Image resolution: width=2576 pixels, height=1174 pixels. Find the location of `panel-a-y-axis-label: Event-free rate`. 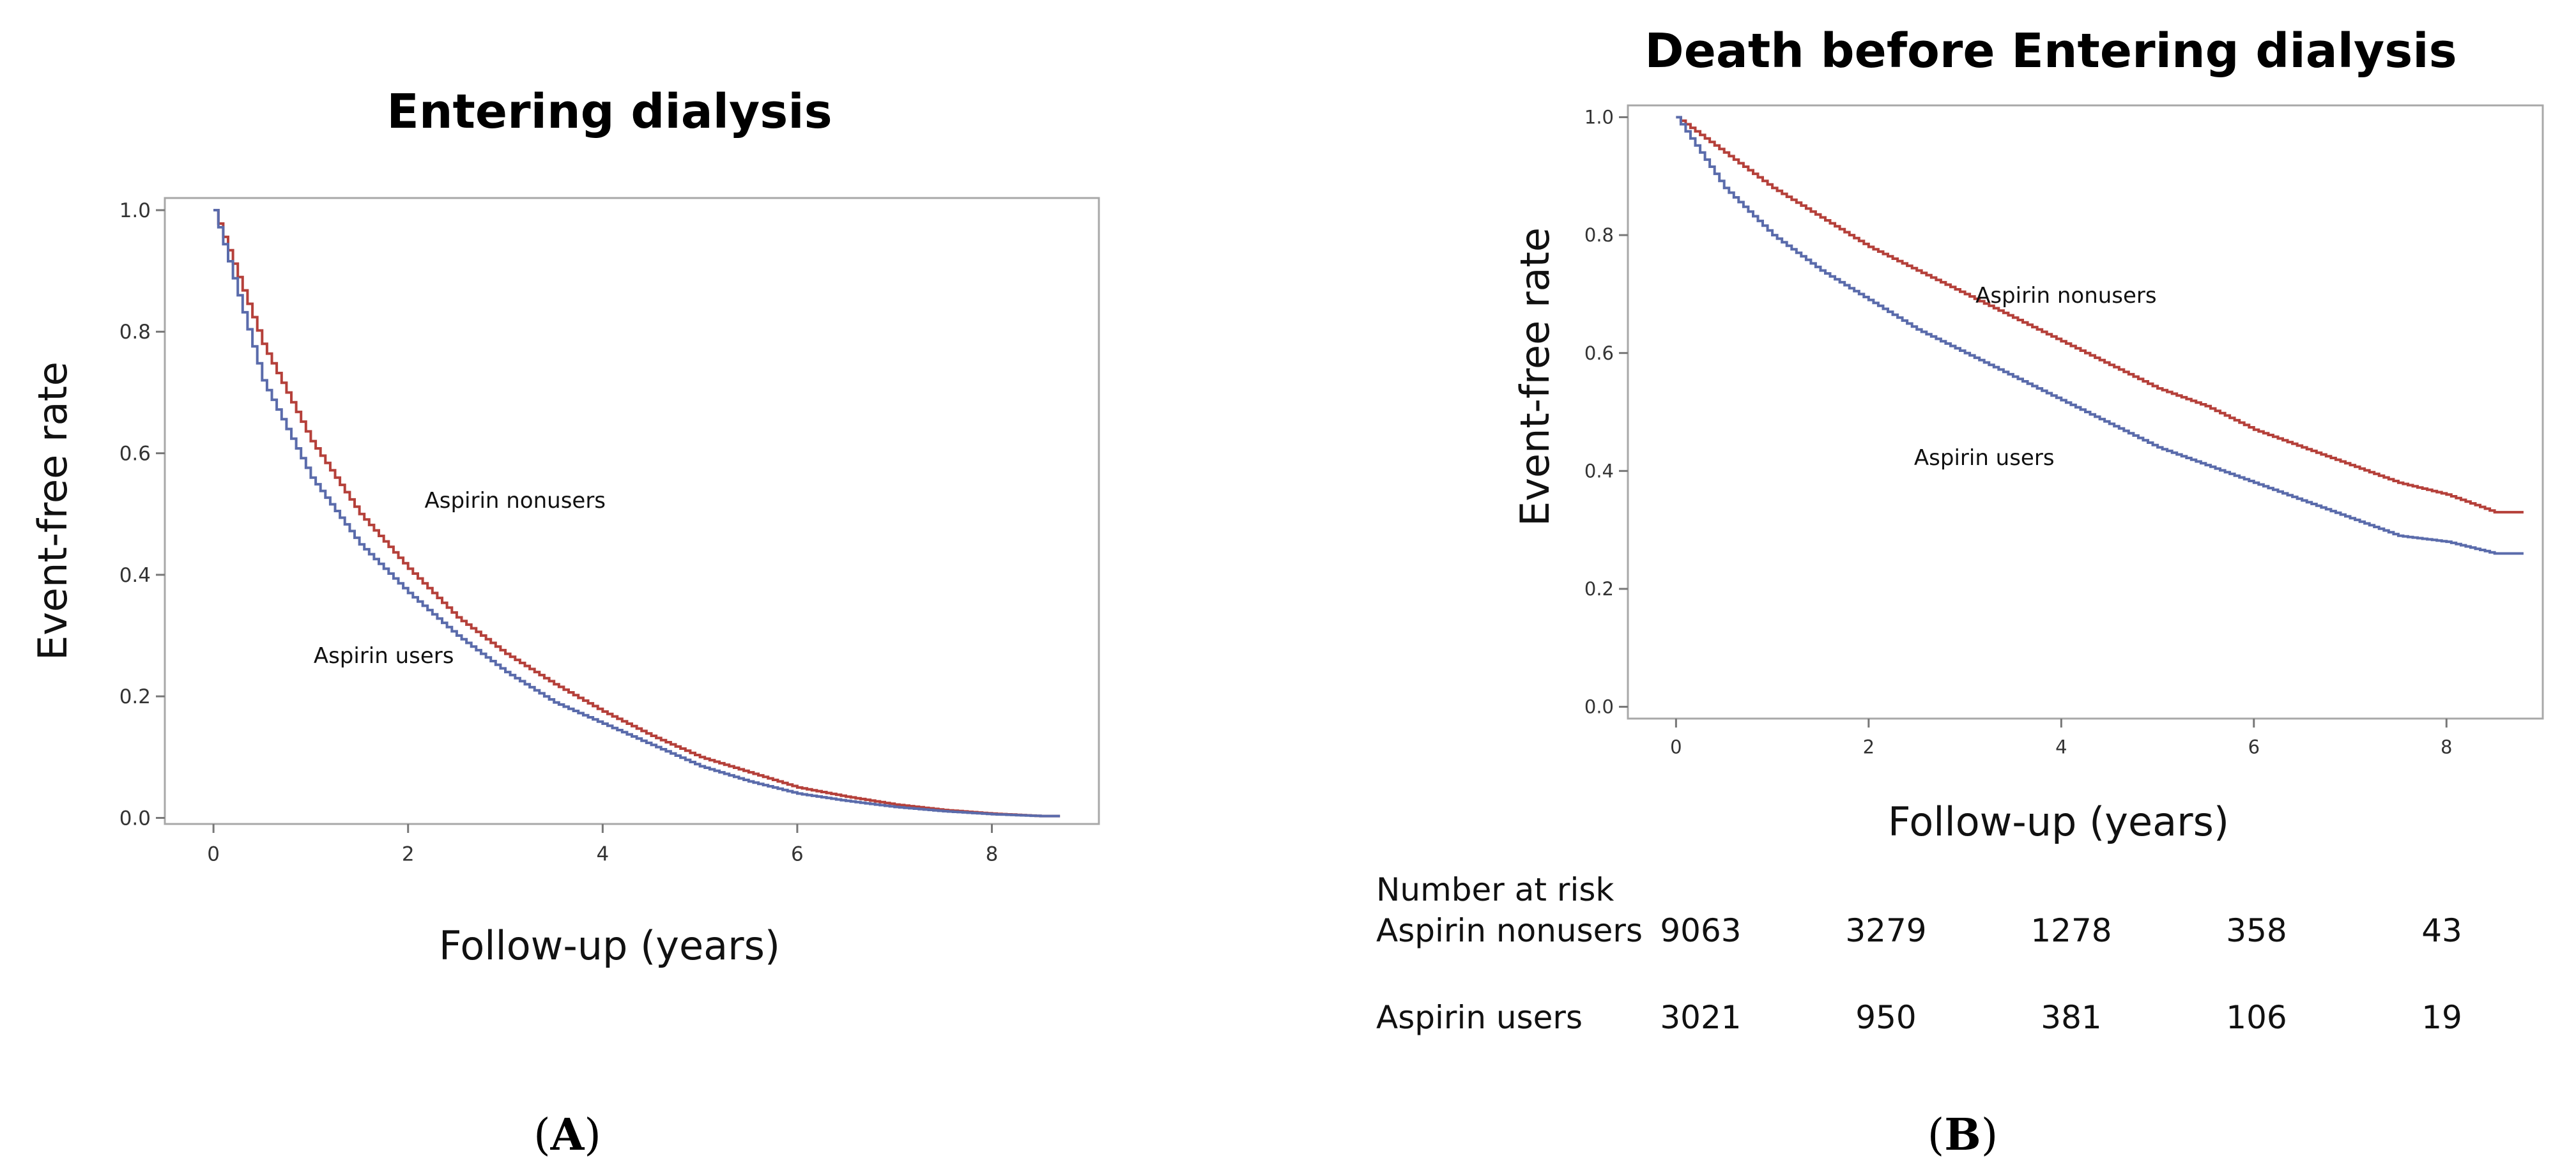

panel-a-y-axis-label: Event-free rate is located at coordinates (52, 511).